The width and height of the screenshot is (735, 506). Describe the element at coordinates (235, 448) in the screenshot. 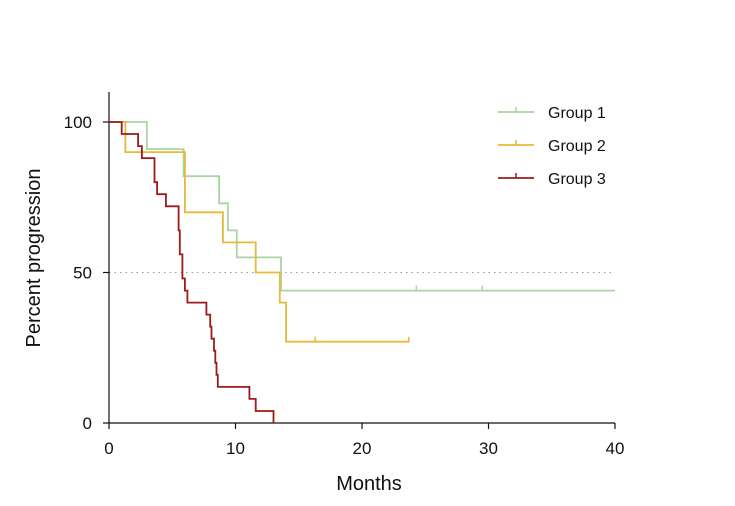

I see `x-tick-label: 10` at that location.